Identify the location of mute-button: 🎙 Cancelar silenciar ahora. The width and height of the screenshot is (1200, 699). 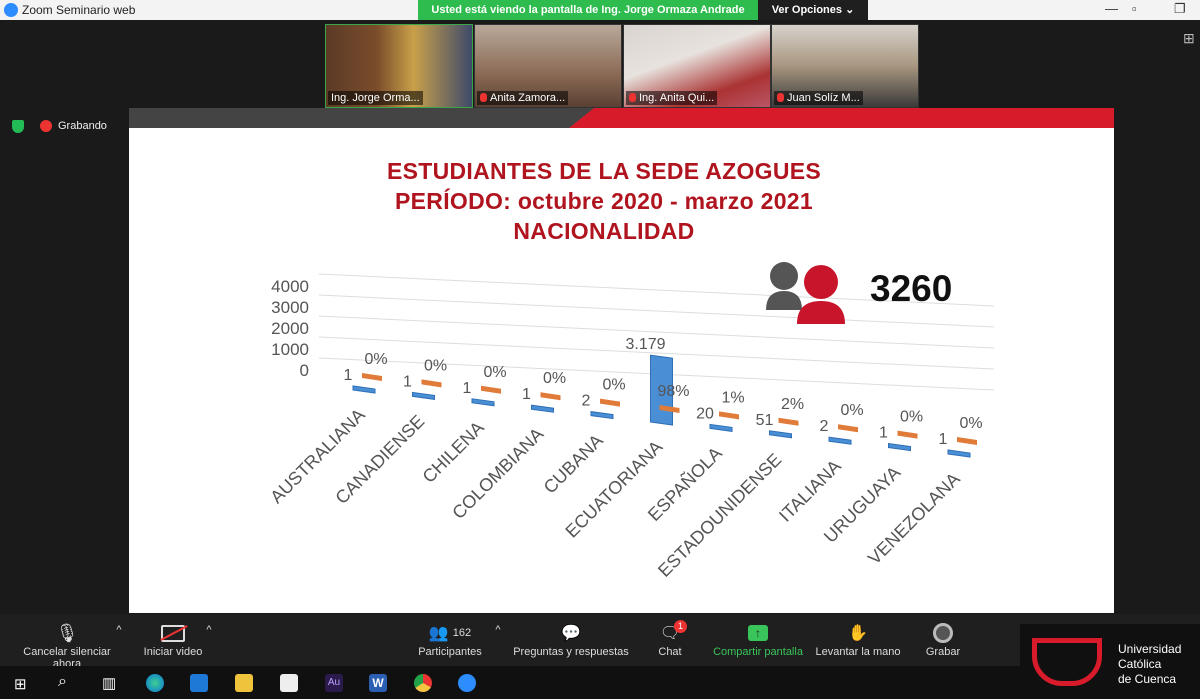
(67, 645).